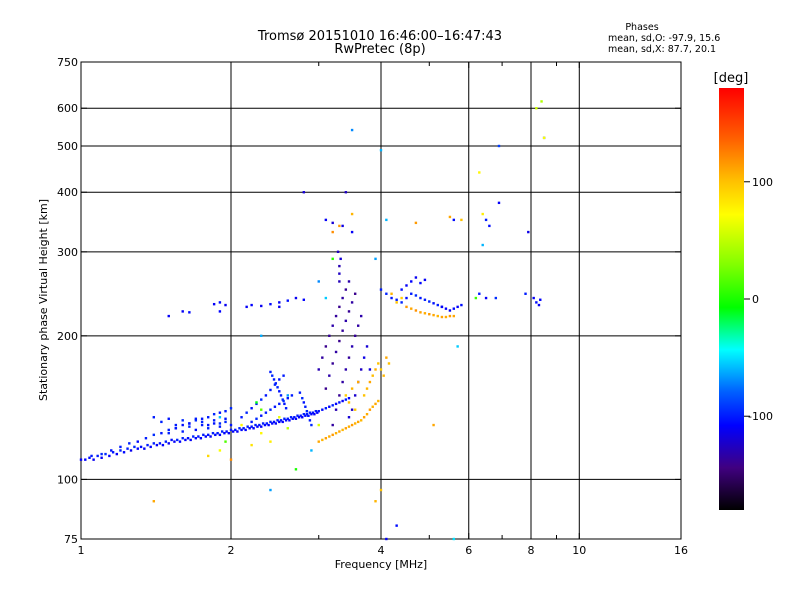  I want to click on colorbar-tick-label: 0, so click(755, 299).